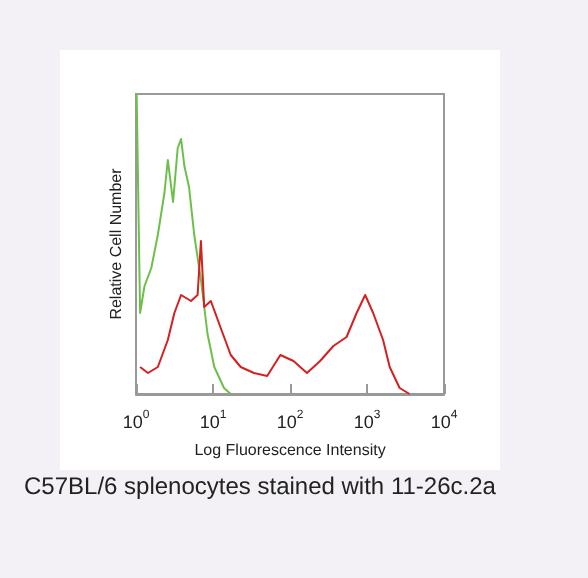  What do you see at coordinates (290, 450) in the screenshot?
I see `x-axis-title: Log Fluorescence Intensity` at bounding box center [290, 450].